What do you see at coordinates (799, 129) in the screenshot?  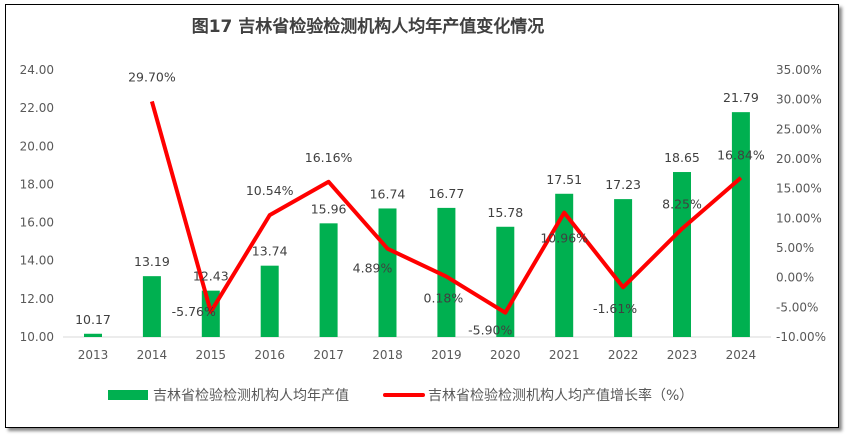 I see `right-axis-tick: 25.00%` at bounding box center [799, 129].